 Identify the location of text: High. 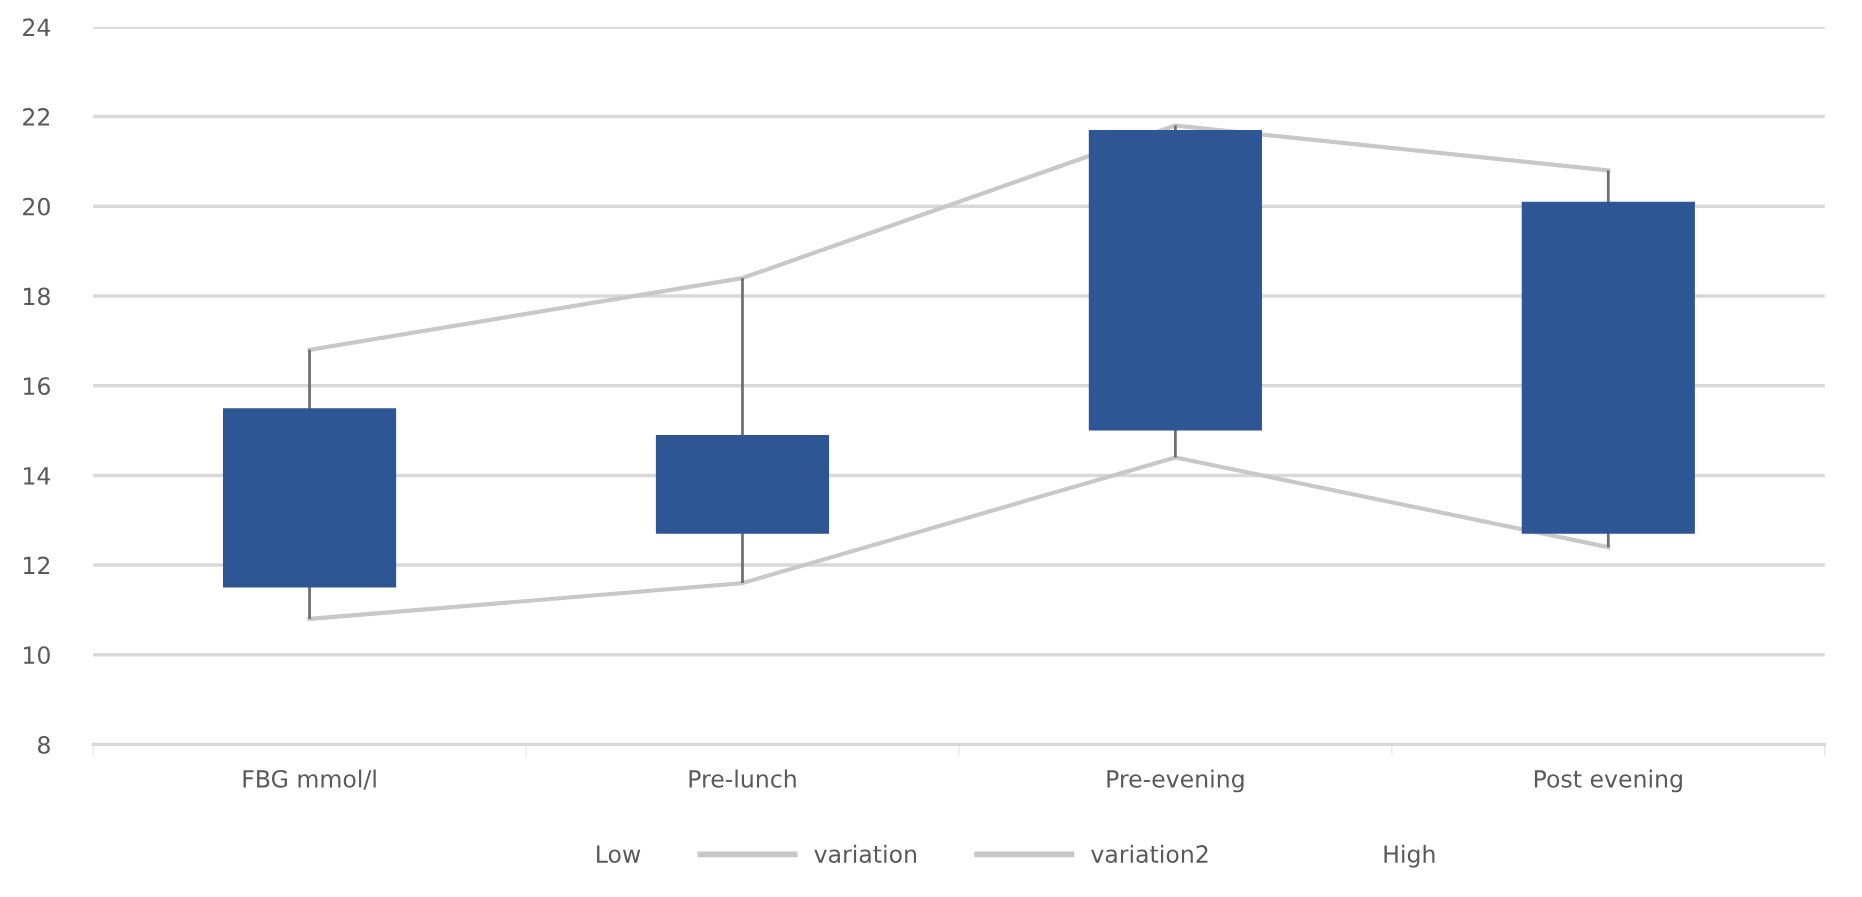
(1409, 856).